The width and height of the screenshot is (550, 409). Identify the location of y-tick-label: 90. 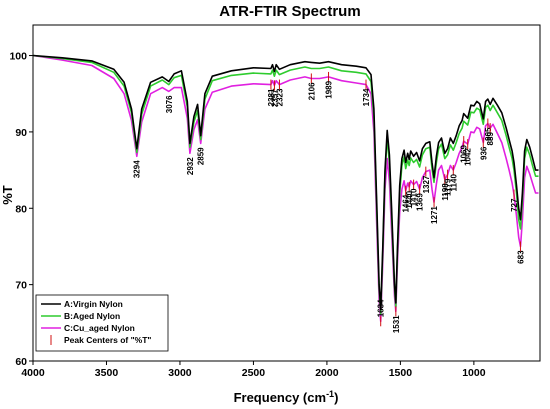
(21, 133).